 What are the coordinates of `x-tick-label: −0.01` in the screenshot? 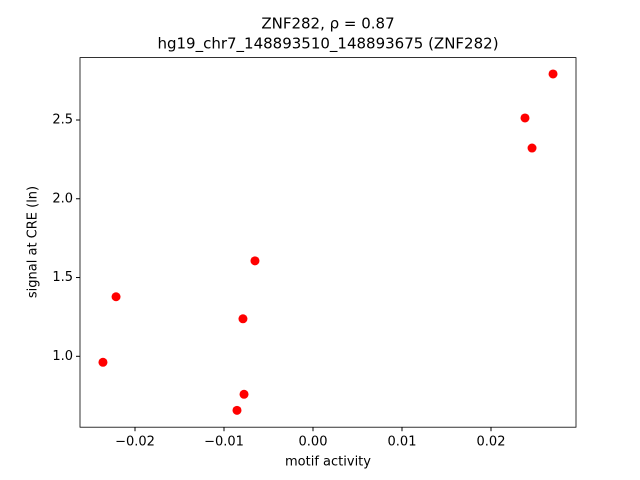 It's located at (224, 442).